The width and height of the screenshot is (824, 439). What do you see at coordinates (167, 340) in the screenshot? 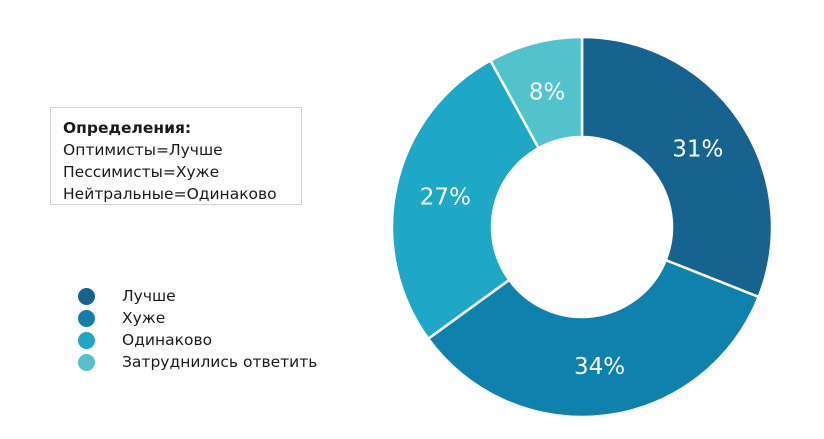
I see `legend-label-same: Одинаково` at bounding box center [167, 340].